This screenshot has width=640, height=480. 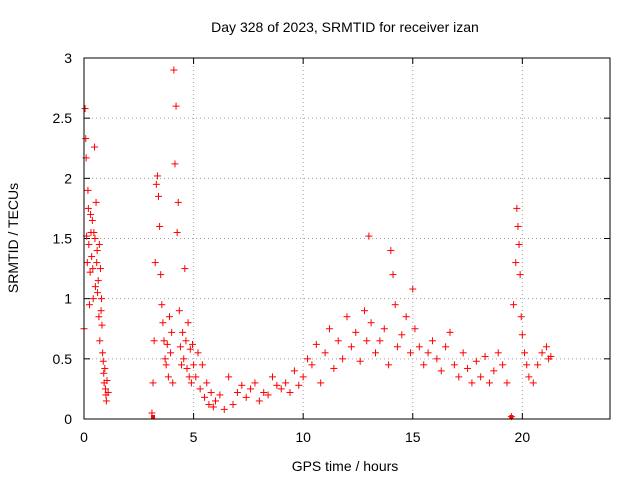 What do you see at coordinates (413, 437) in the screenshot?
I see `x-tick-label: 15` at bounding box center [413, 437].